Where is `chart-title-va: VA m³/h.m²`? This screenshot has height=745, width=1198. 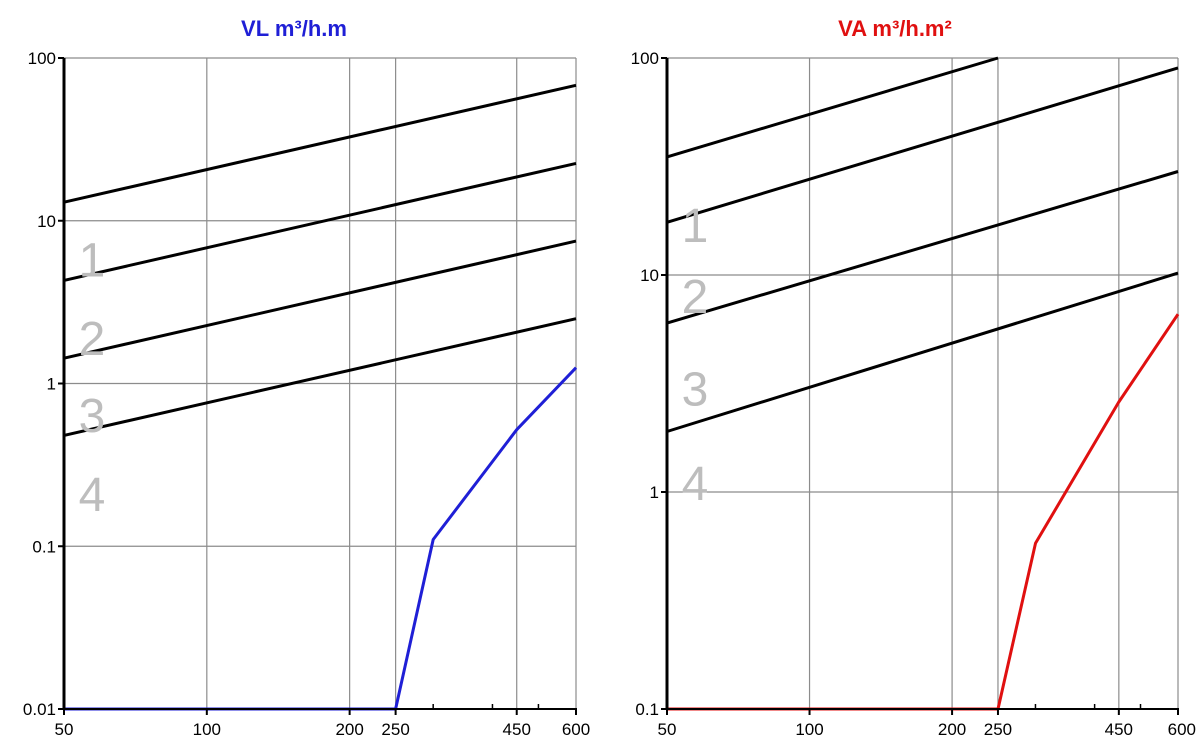 chart-title-va: VA m³/h.m² is located at coordinates (895, 28).